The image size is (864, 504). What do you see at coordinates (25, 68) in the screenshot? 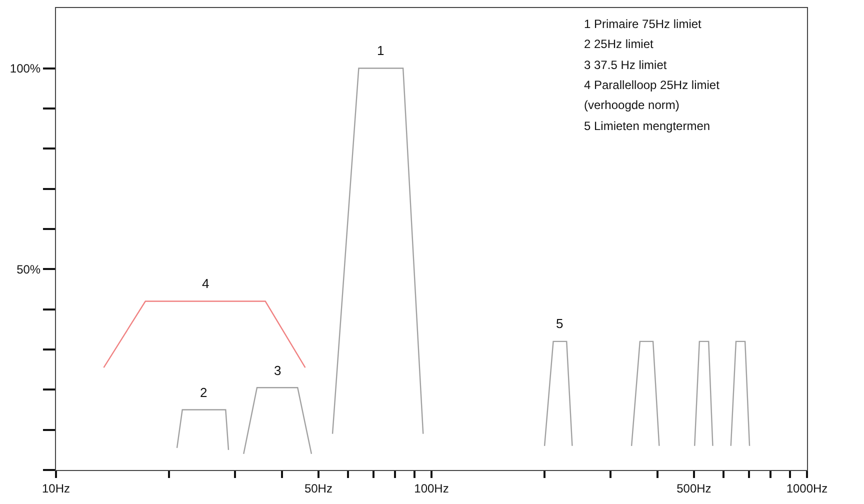
I see `y-tick-label: 100%` at bounding box center [25, 68].